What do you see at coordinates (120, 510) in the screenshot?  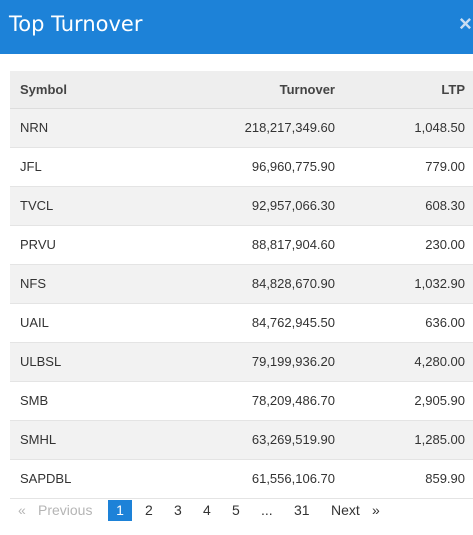 I see `page-button-1: 1` at bounding box center [120, 510].